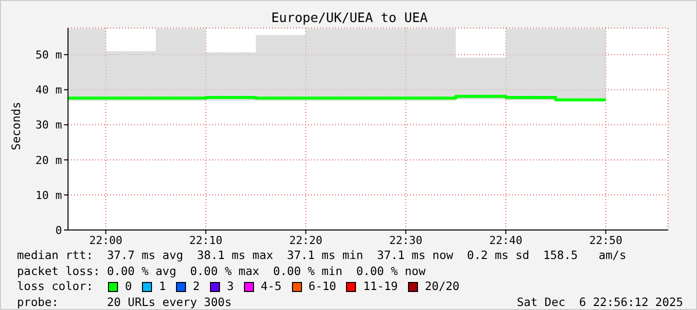 This screenshot has width=697, height=310. I want to click on text: 20/20, so click(442, 286).